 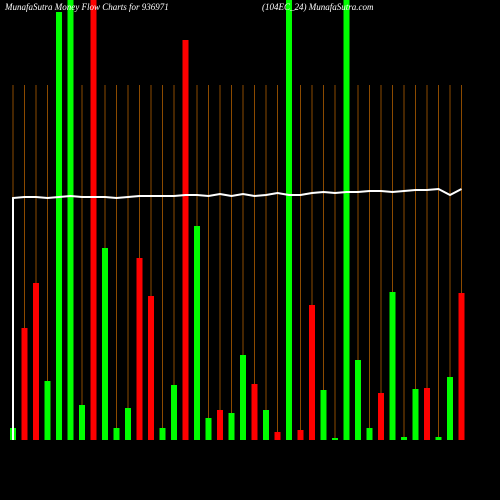 I want to click on chart-subtitle: (104EC_24) MunafaSutra.com, so click(x=318, y=7).